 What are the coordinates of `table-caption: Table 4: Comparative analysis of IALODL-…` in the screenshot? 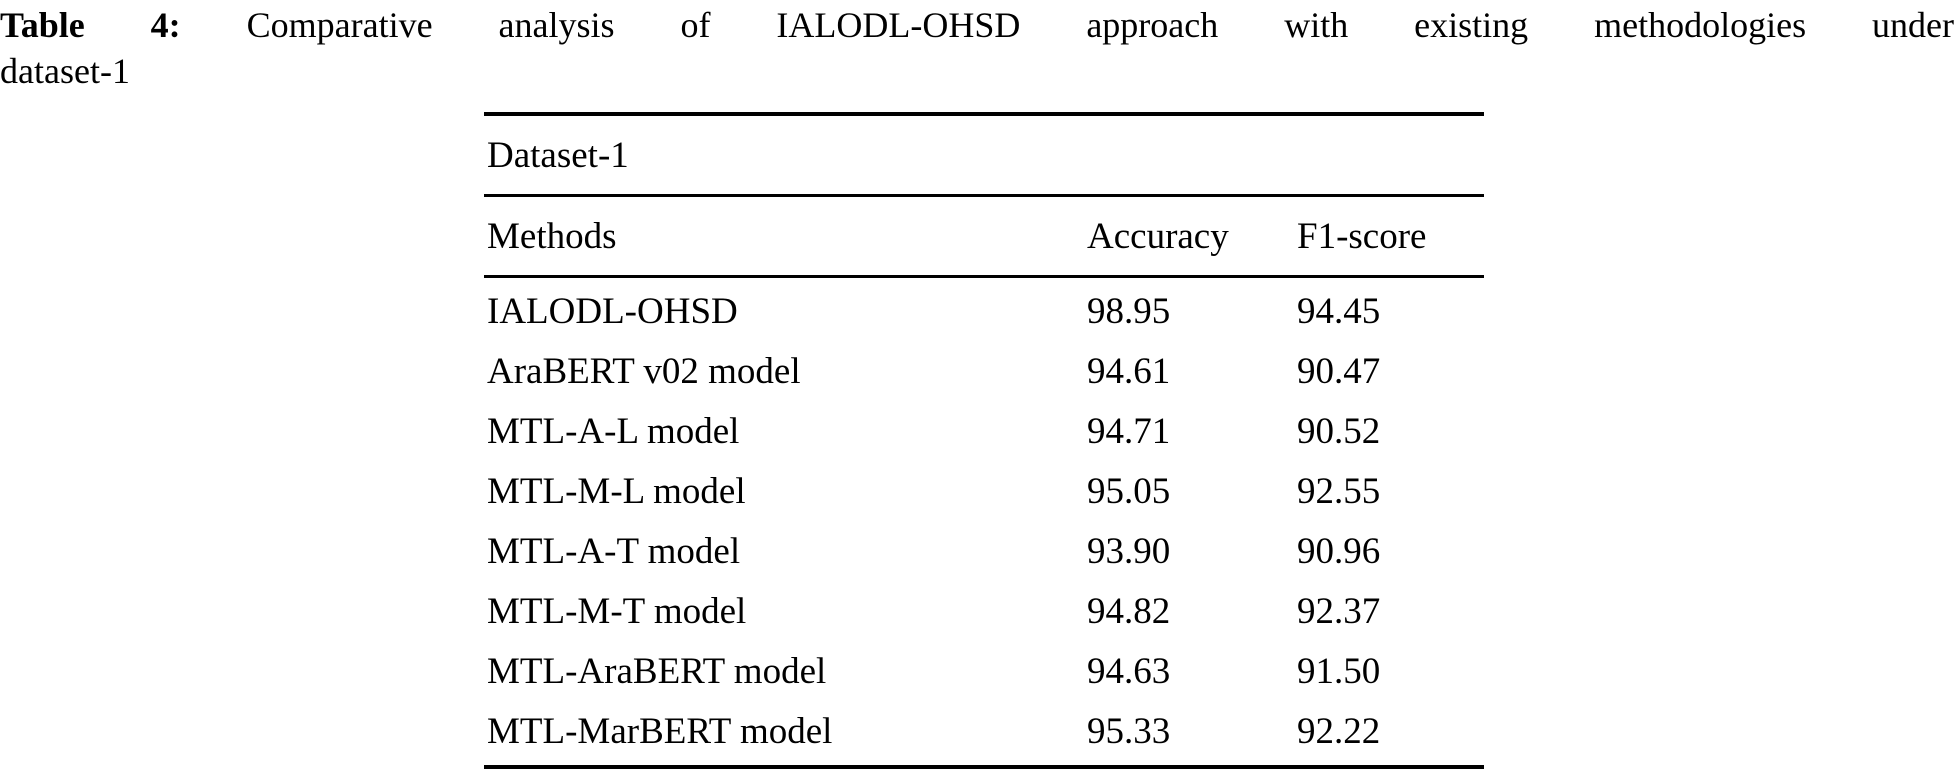 It's located at (977, 48).